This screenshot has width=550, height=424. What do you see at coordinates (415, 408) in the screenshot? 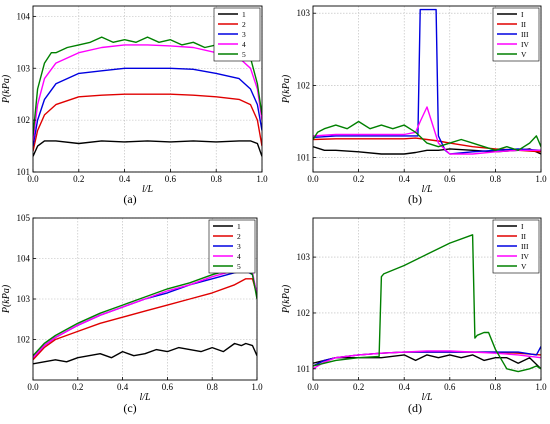
I see `panel-label: (d)` at bounding box center [415, 408].